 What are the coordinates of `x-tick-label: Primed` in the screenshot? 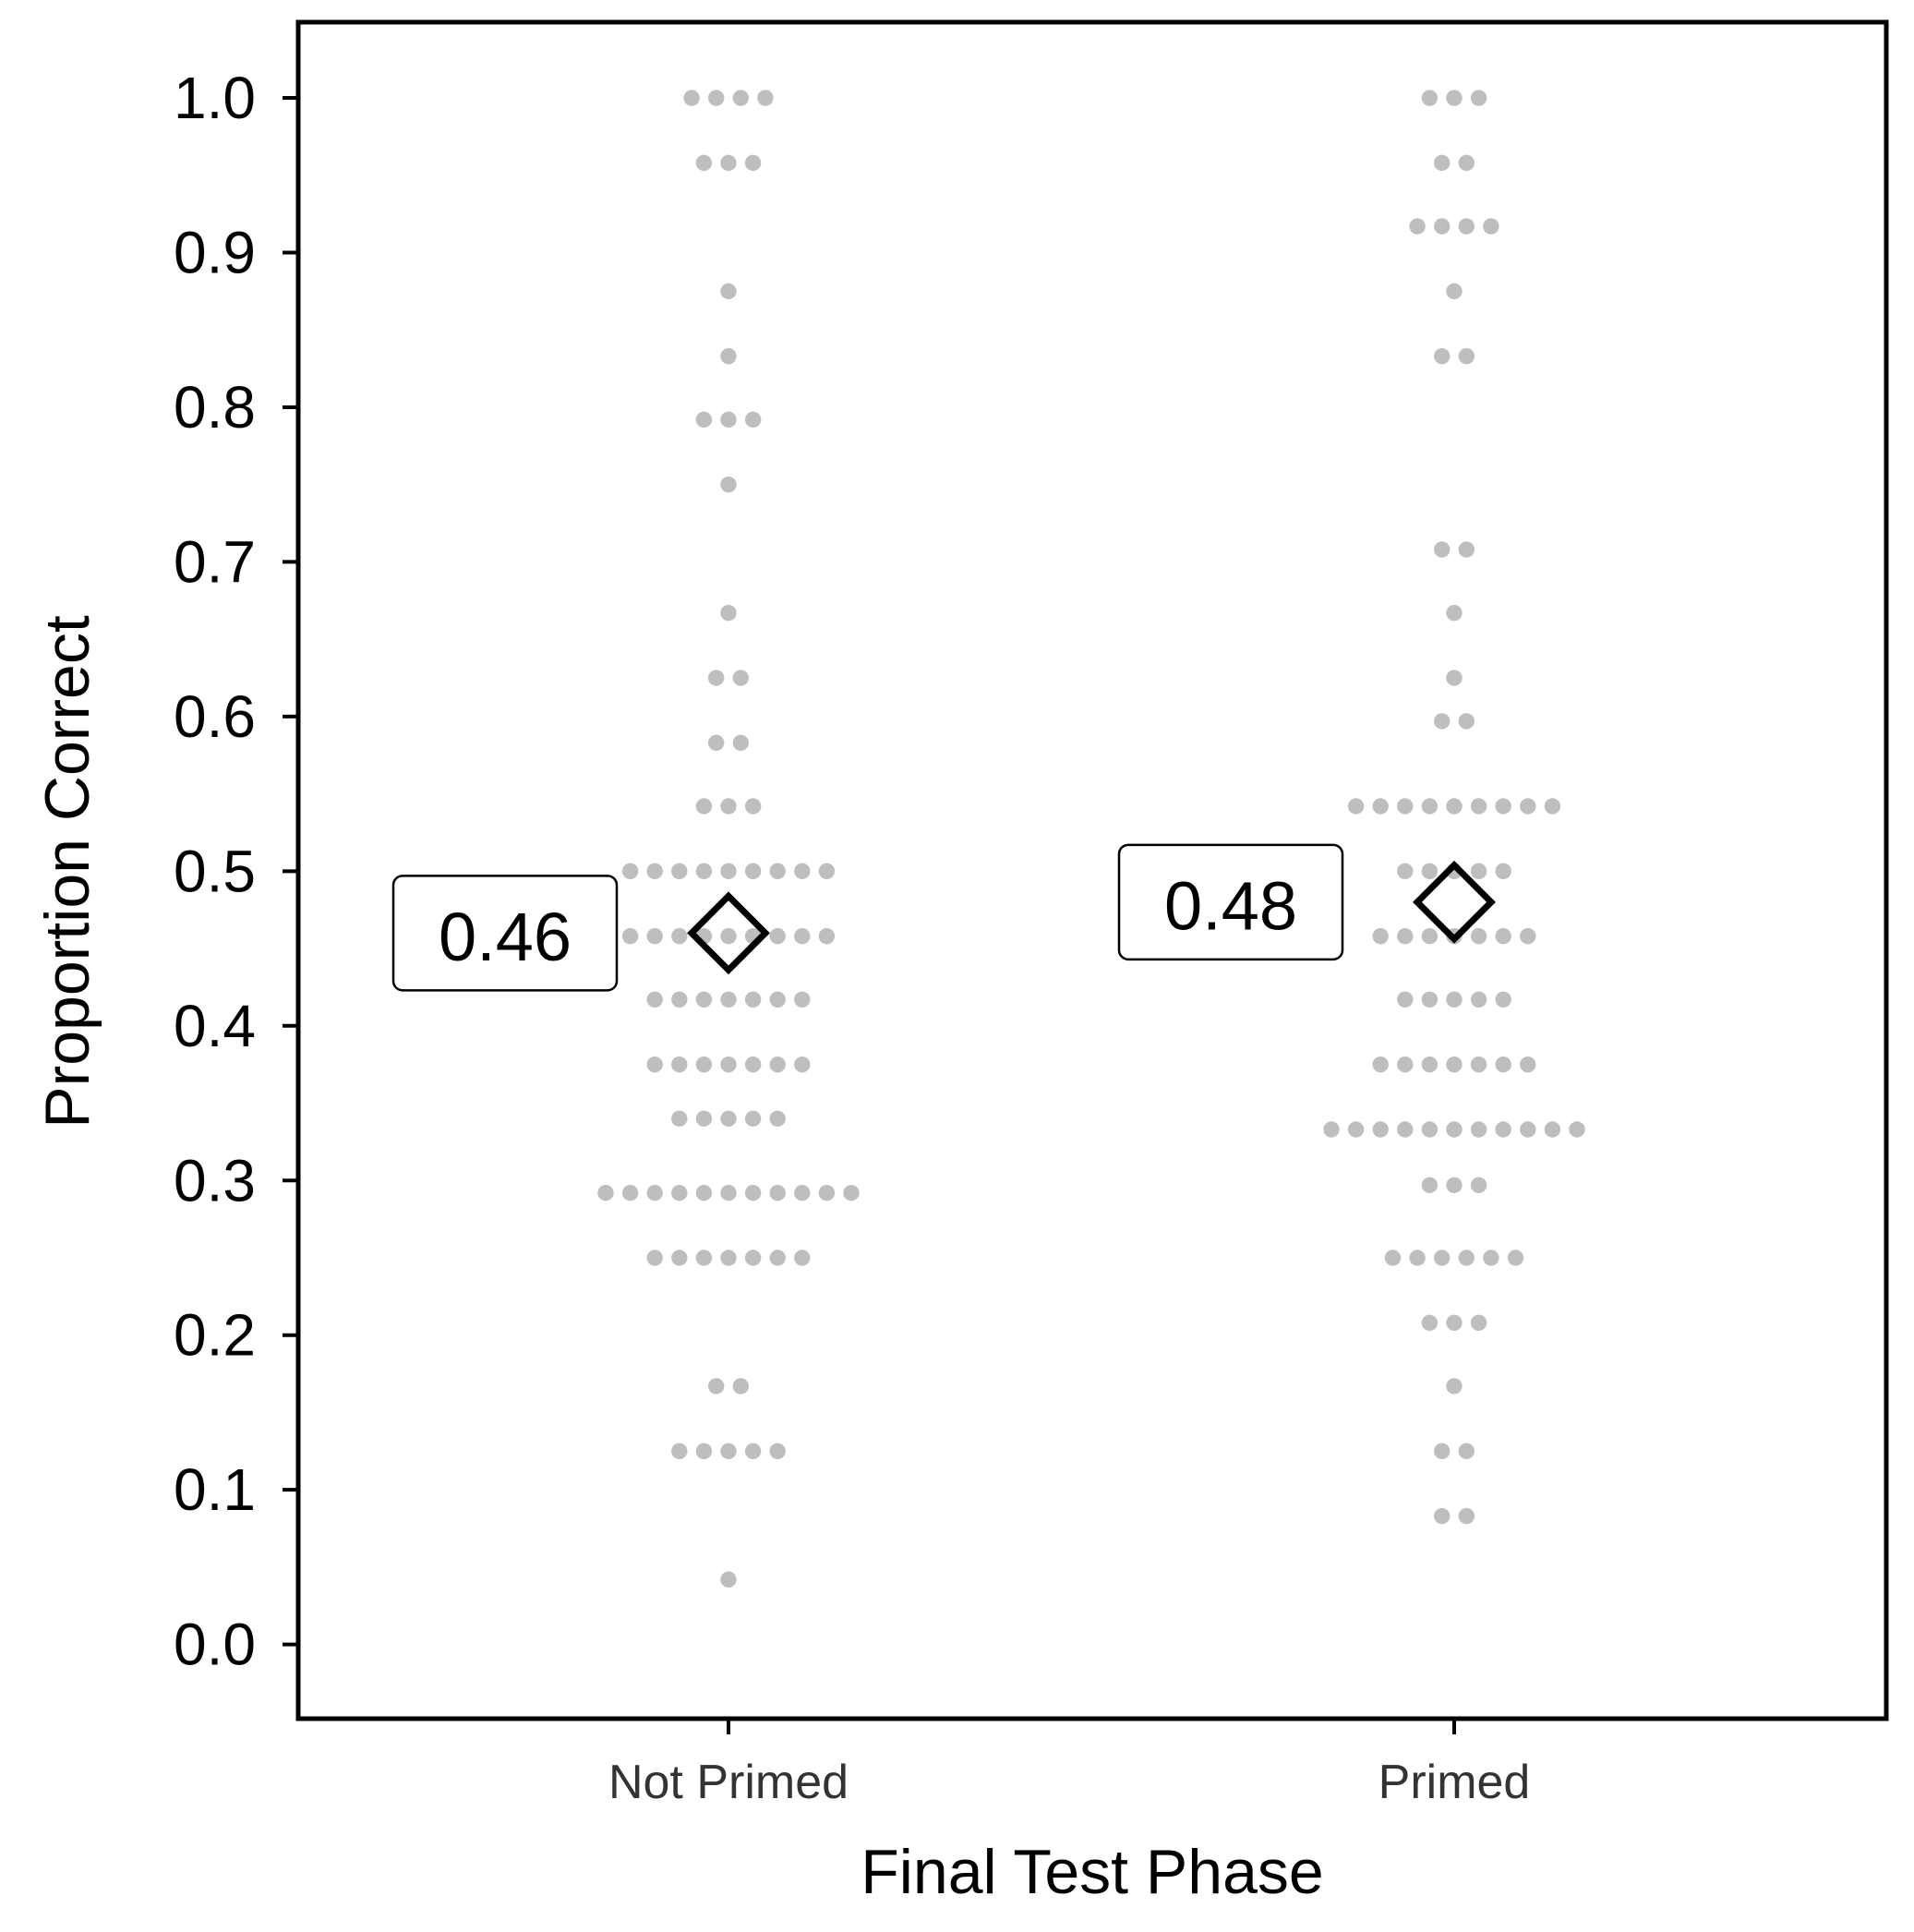 It's located at (1454, 1782).